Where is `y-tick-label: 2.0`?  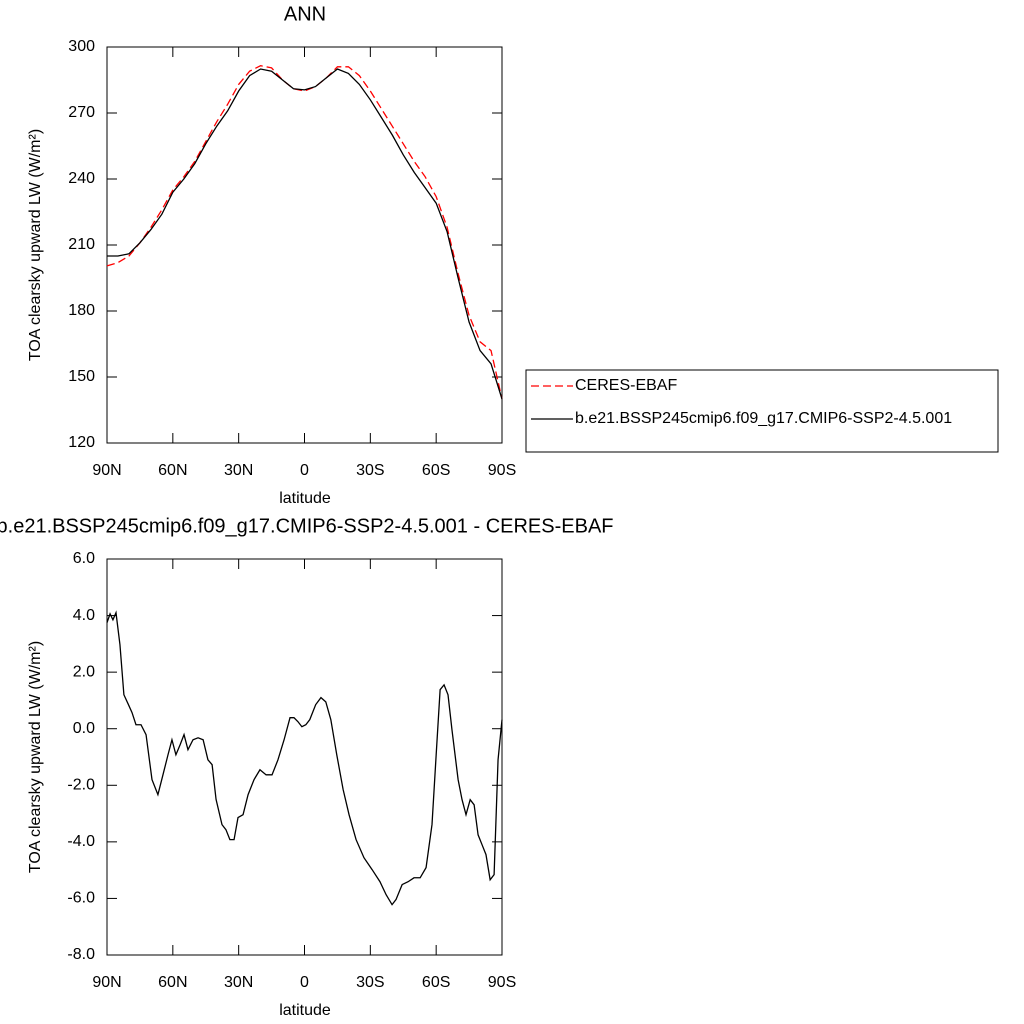
y-tick-label: 2.0 is located at coordinates (84, 671).